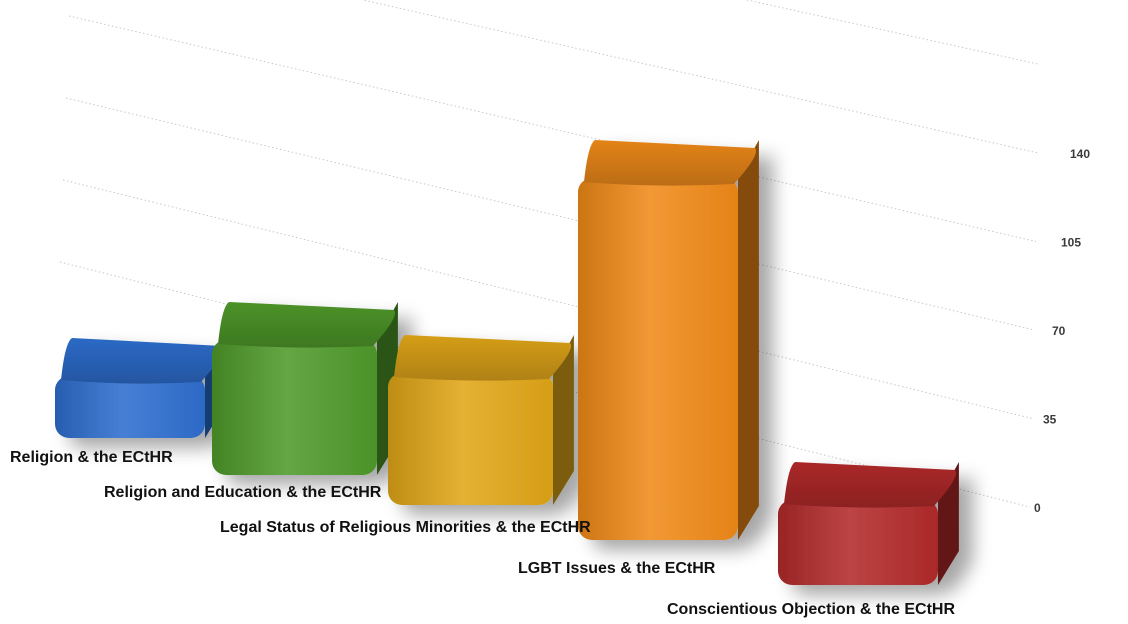 This screenshot has height=624, width=1128. What do you see at coordinates (1050, 420) in the screenshot?
I see `y-tick-label: 35` at bounding box center [1050, 420].